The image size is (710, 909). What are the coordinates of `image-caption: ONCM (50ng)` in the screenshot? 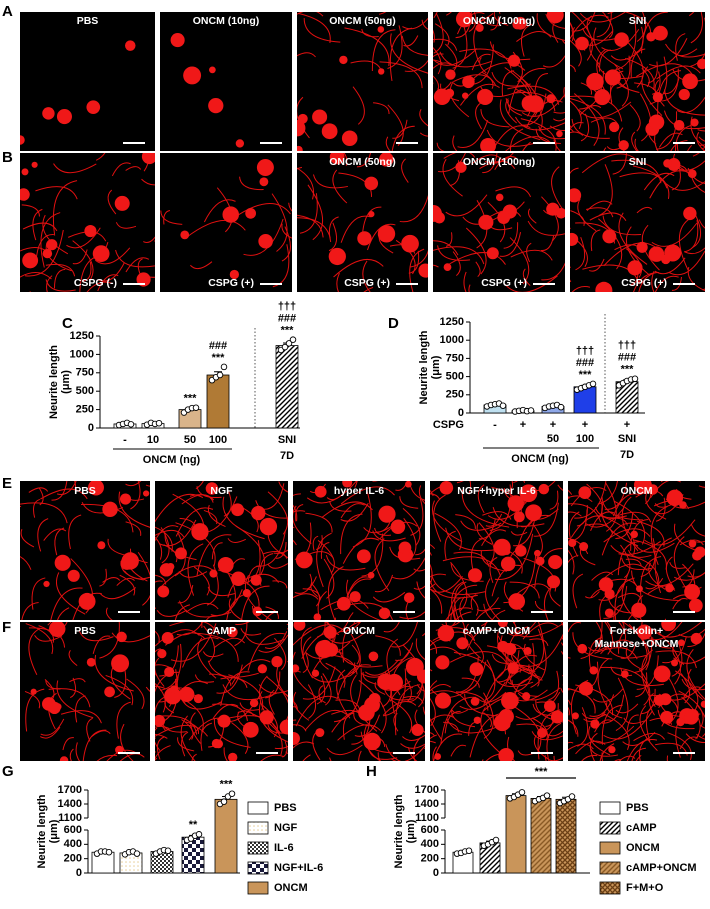 It's located at (362, 21).